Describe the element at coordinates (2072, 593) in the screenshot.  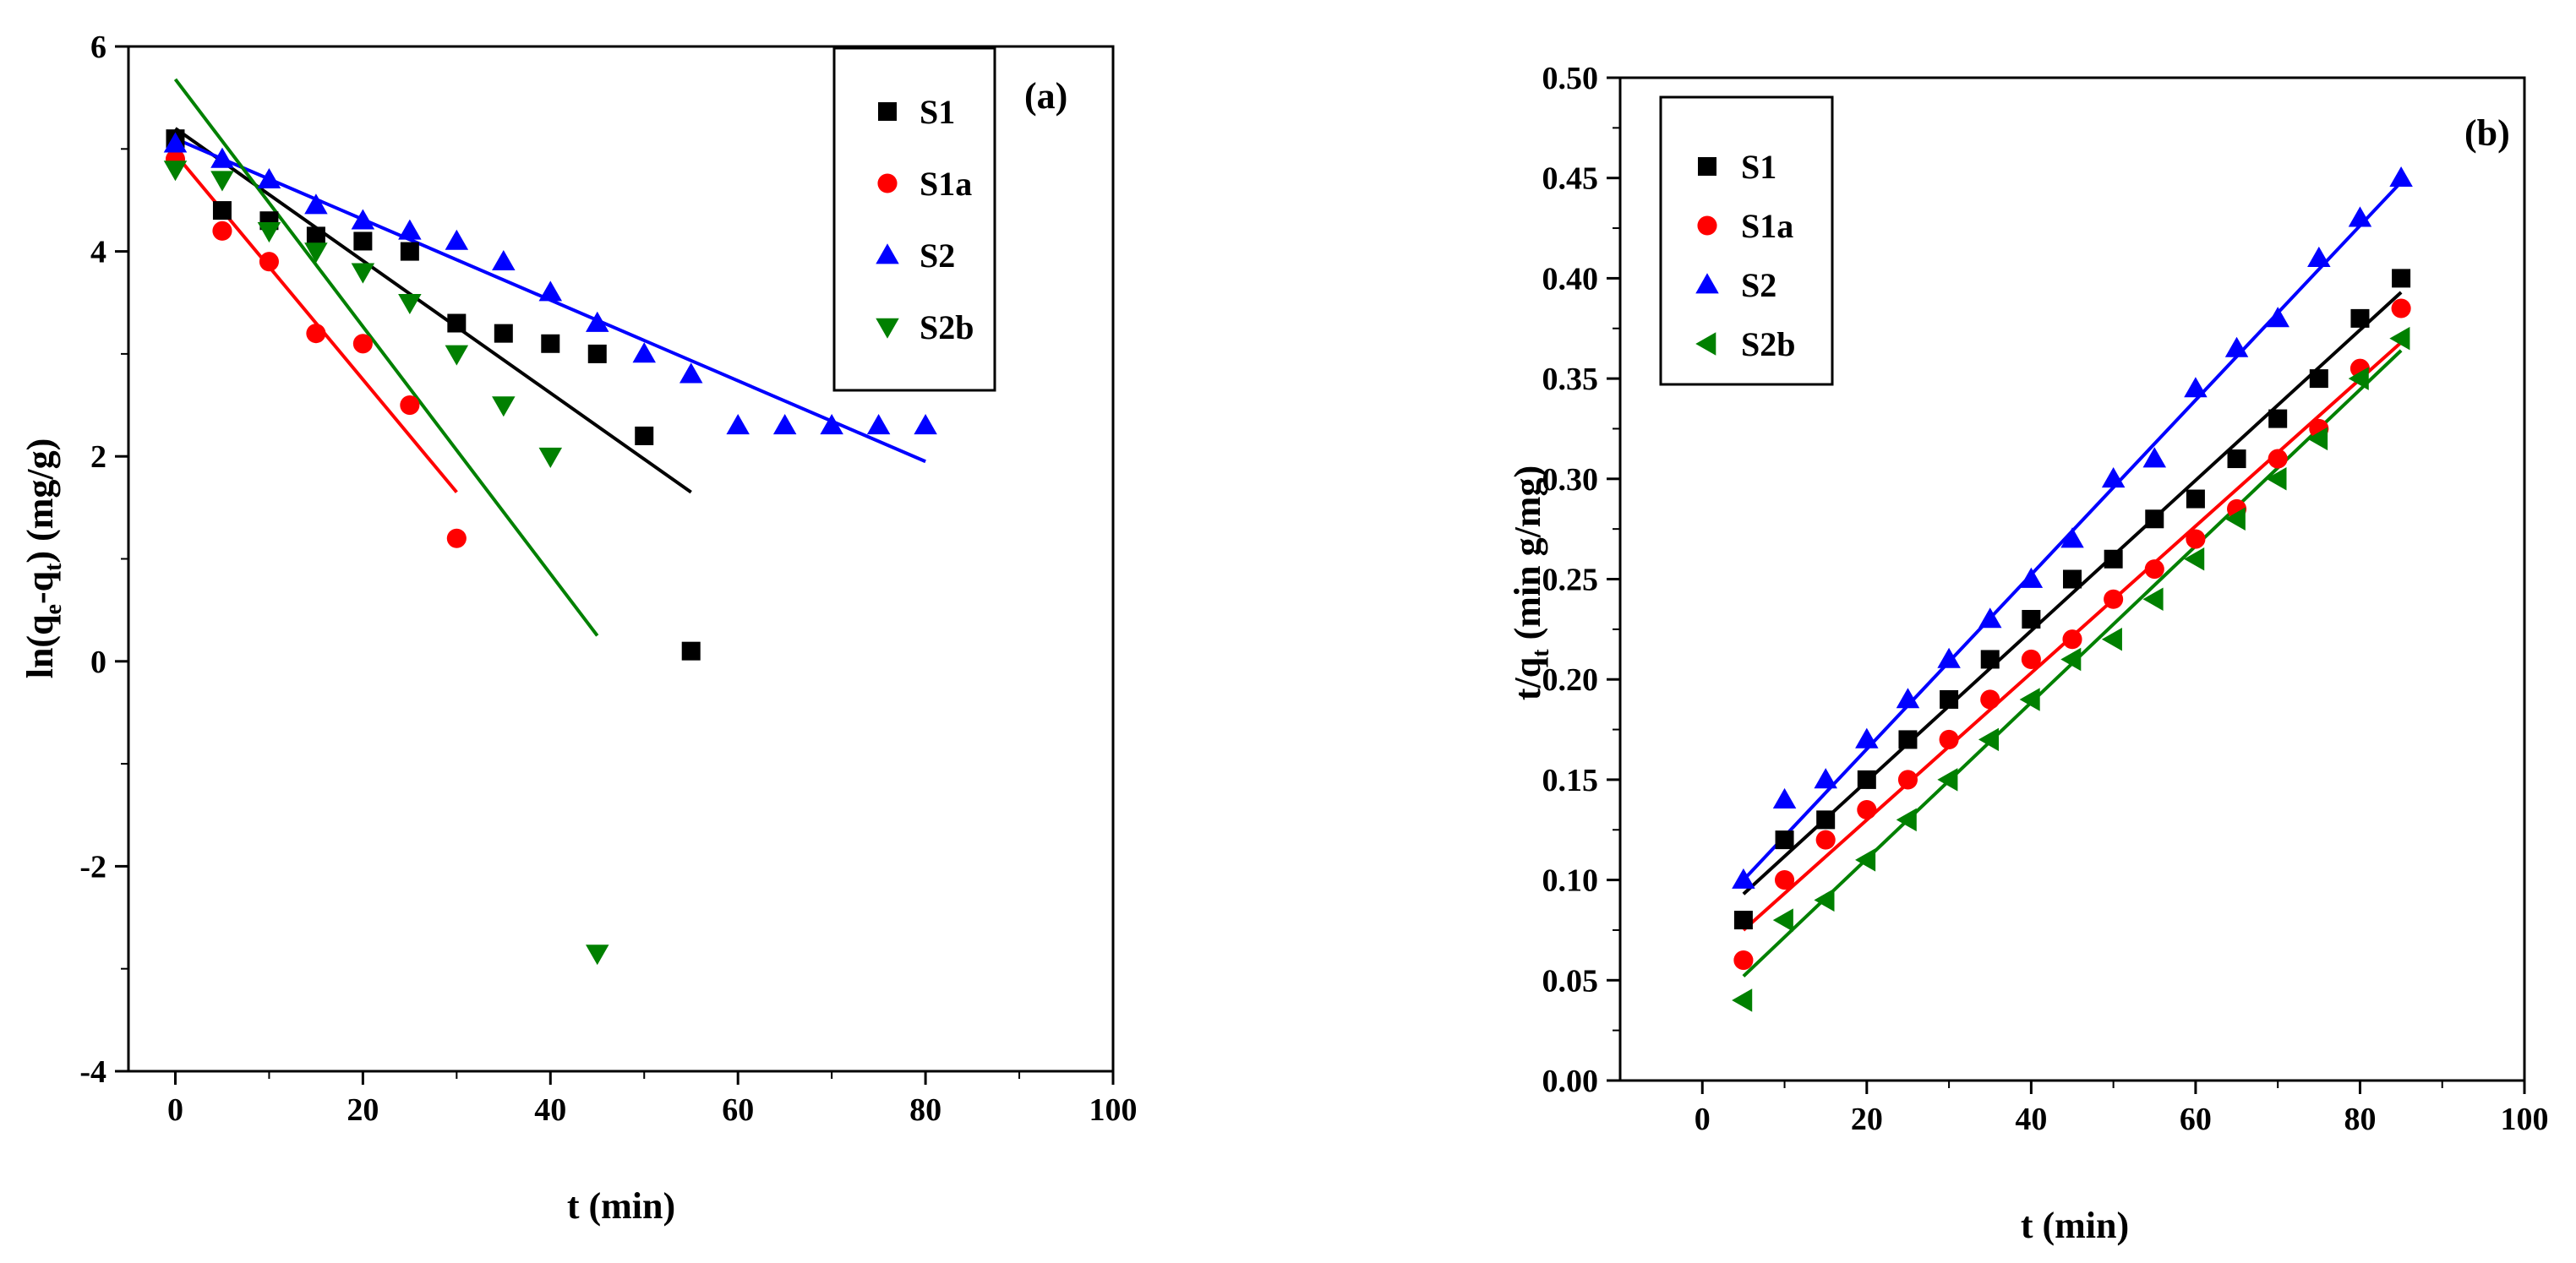
I see `fit-line-b-s1` at that location.